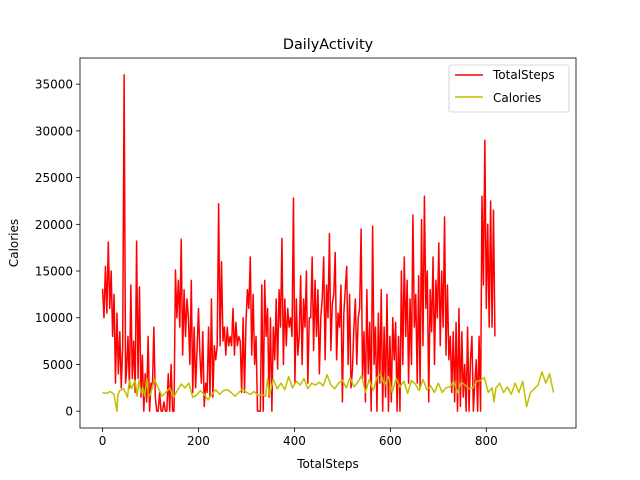 The height and width of the screenshot is (480, 640). Describe the element at coordinates (103, 441) in the screenshot. I see `x-tick-label: 0` at that location.